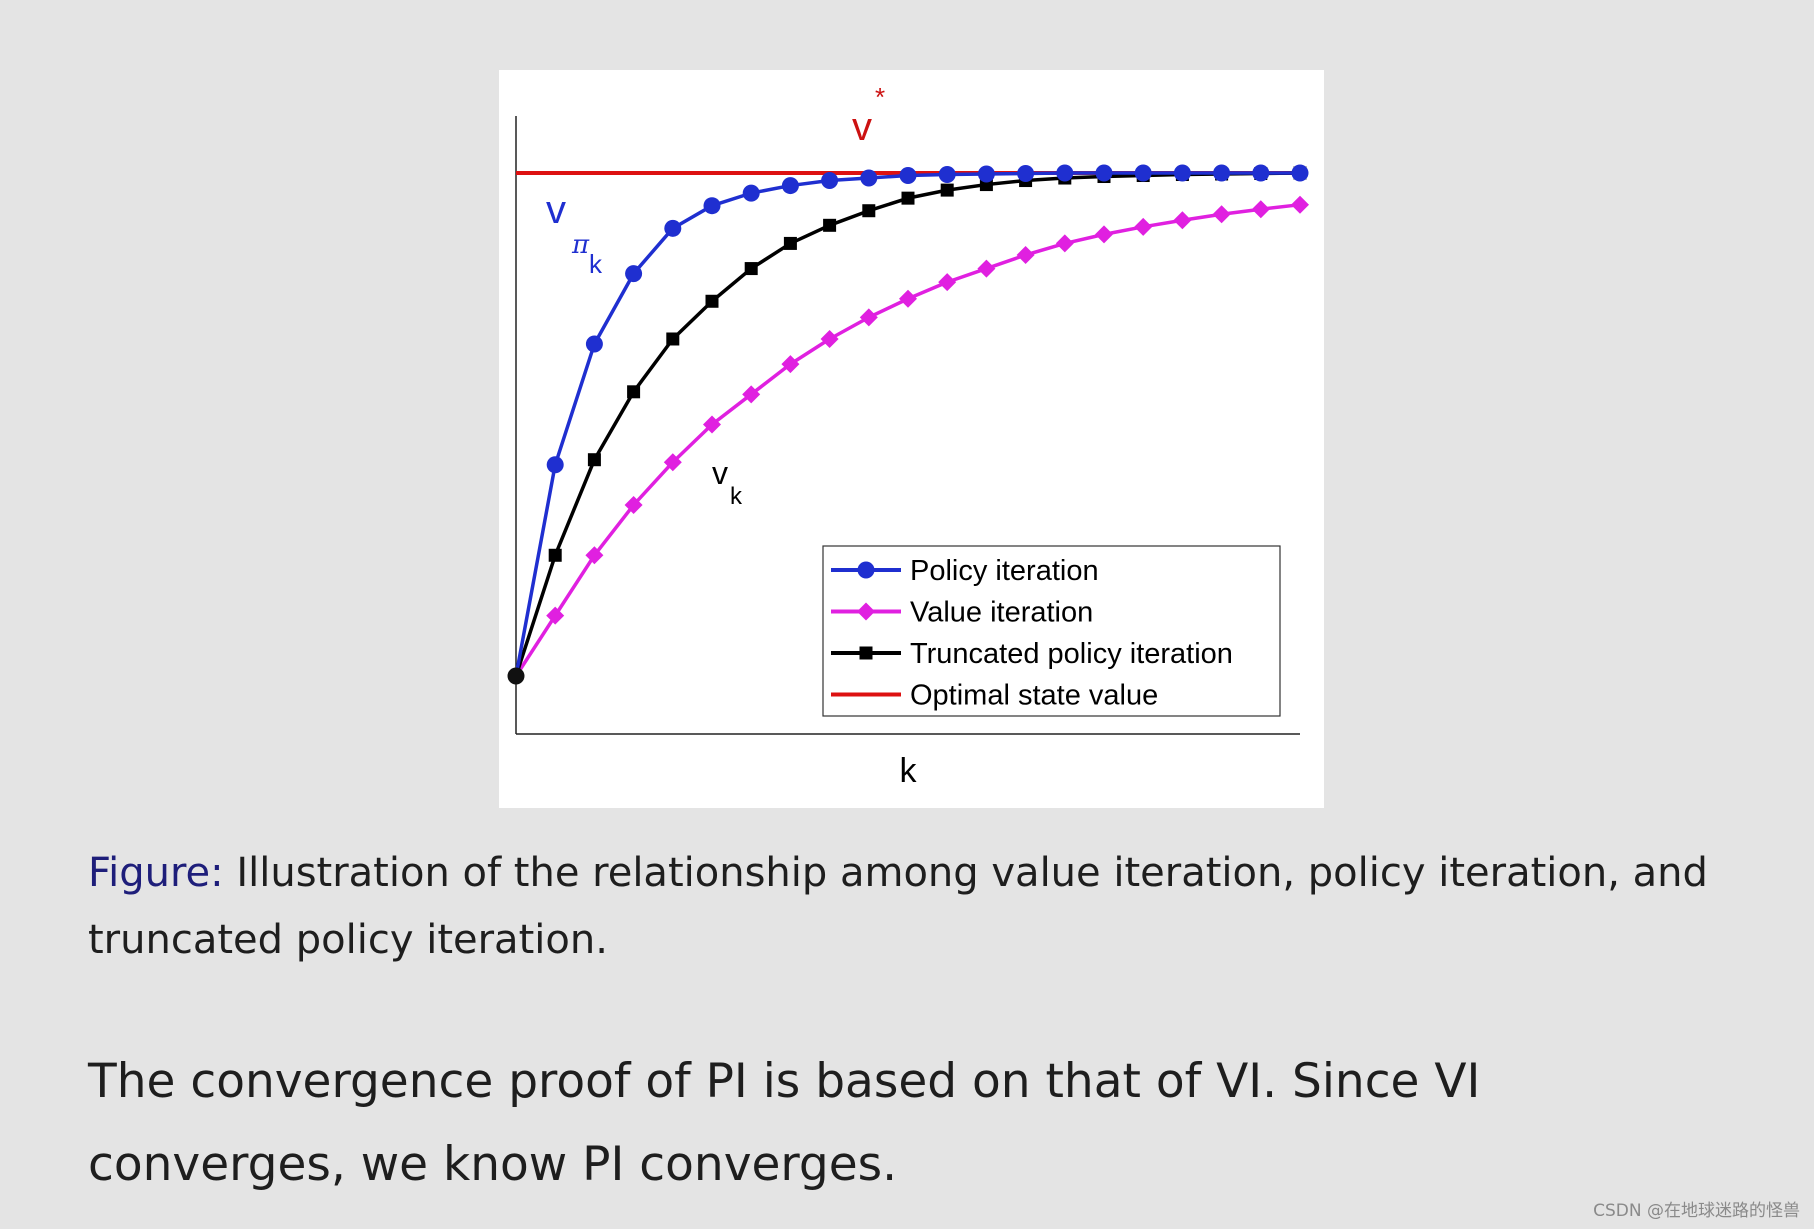 This screenshot has width=1814, height=1229. Describe the element at coordinates (516, 676) in the screenshot. I see `origin-point` at that location.